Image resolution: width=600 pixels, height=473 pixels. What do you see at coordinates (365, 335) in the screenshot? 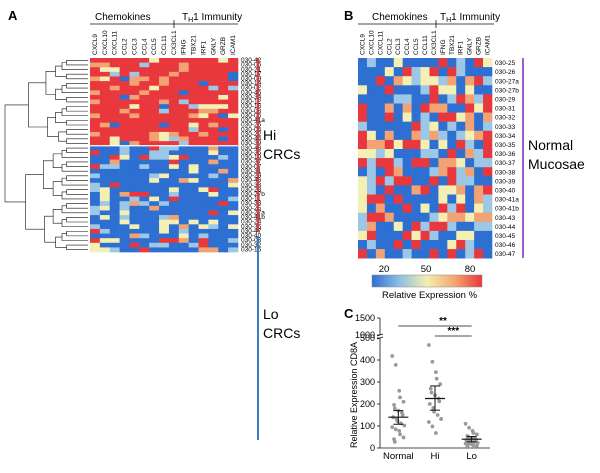
I see `y-tick-label: 1000` at bounding box center [365, 335].